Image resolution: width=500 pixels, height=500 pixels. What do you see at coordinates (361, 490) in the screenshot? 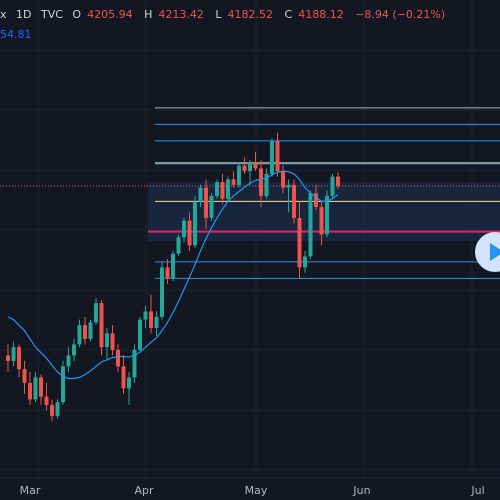
I see `time-axis-label: Jun` at bounding box center [361, 490].